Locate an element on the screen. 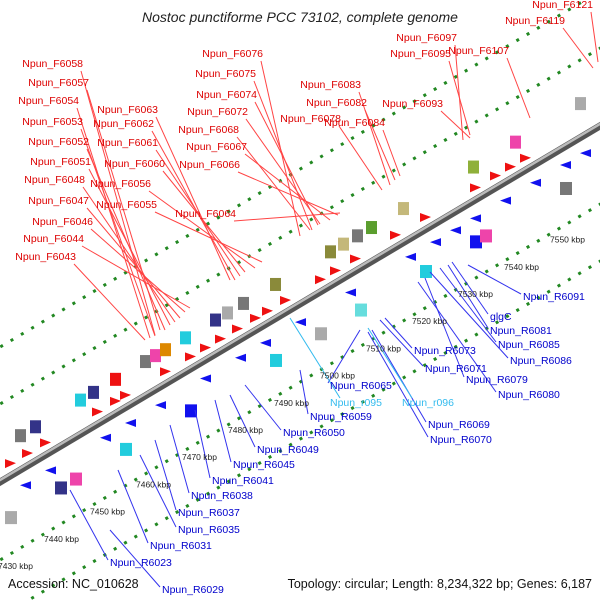 The height and width of the screenshot is (605, 600). forward-gene-label: Npun_F6119 is located at coordinates (535, 21).